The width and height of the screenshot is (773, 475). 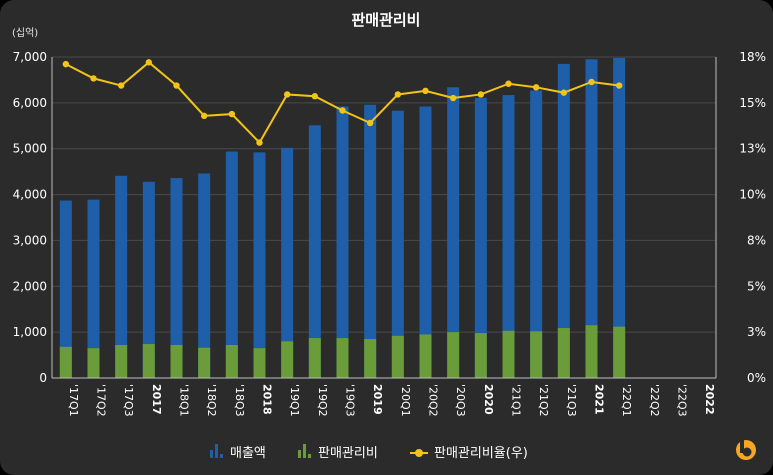 What do you see at coordinates (43, 378) in the screenshot?
I see `left-axis-tick-label: 0` at bounding box center [43, 378].